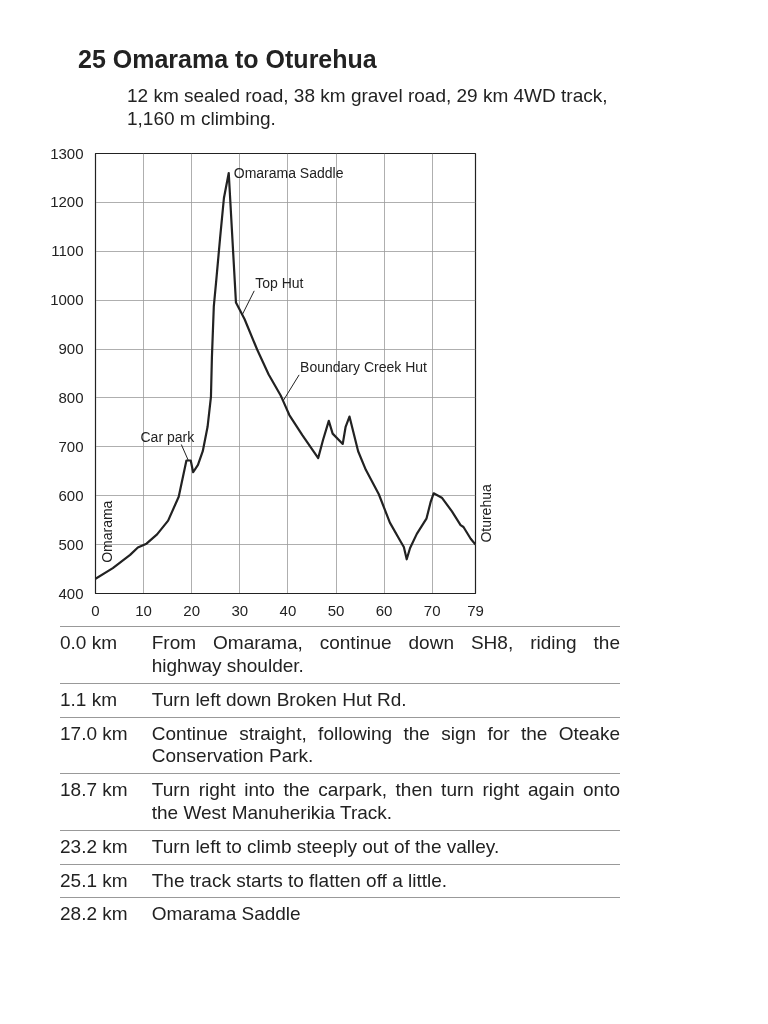 The width and height of the screenshot is (768, 1024). What do you see at coordinates (364, 367) in the screenshot?
I see `annotation: Boundary Creek Hut` at bounding box center [364, 367].